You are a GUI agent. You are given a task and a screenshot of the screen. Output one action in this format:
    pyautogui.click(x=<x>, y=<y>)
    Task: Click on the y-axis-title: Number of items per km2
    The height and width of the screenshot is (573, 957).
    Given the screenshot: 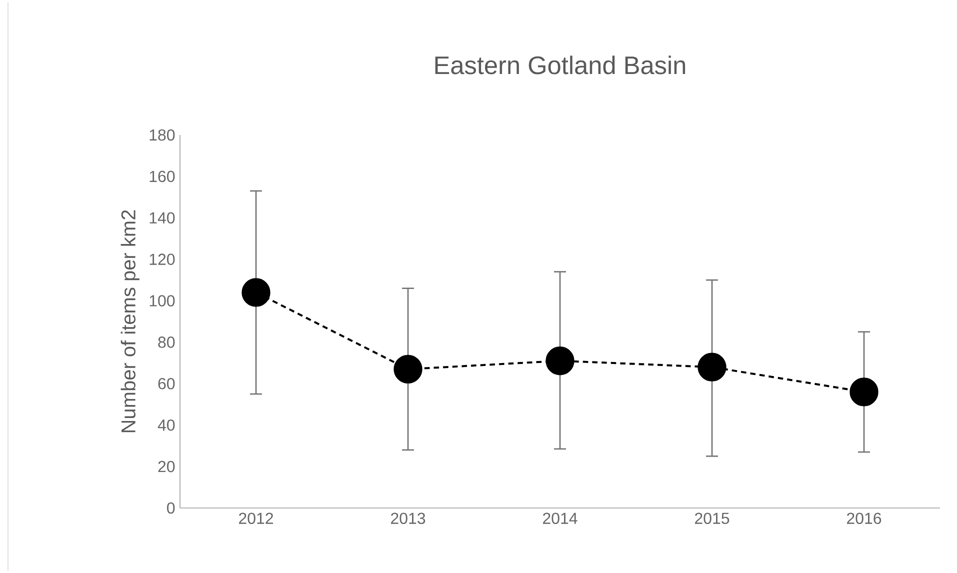 What is the action you would take?
    pyautogui.click(x=130, y=321)
    